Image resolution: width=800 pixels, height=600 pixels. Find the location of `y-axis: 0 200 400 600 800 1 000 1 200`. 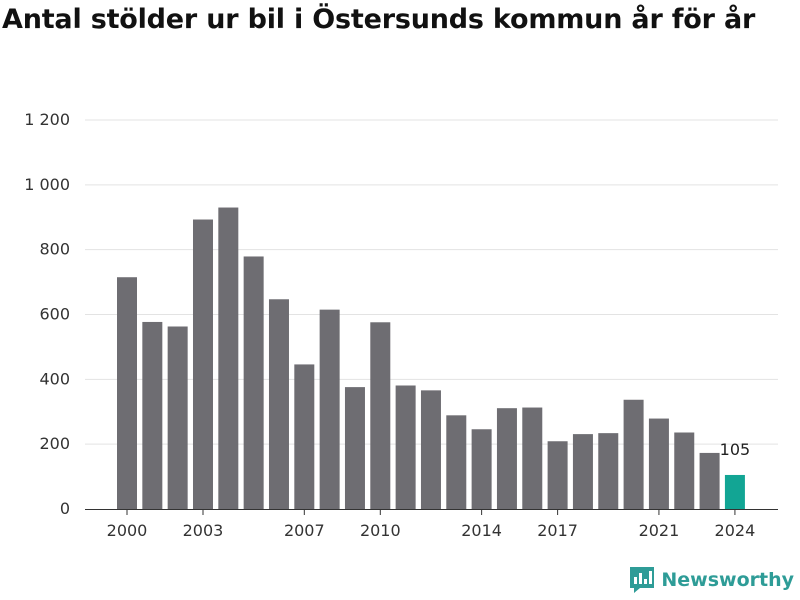

y-axis: 0 200 400 600 800 1 000 1 200 is located at coordinates (47, 314).